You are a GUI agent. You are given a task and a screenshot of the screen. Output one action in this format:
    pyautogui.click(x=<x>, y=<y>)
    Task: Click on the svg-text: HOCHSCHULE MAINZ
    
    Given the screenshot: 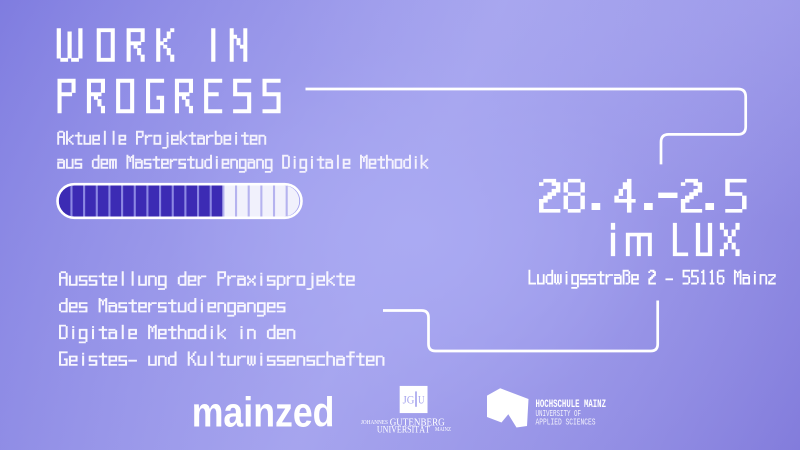 What is the action you would take?
    pyautogui.click(x=571, y=405)
    